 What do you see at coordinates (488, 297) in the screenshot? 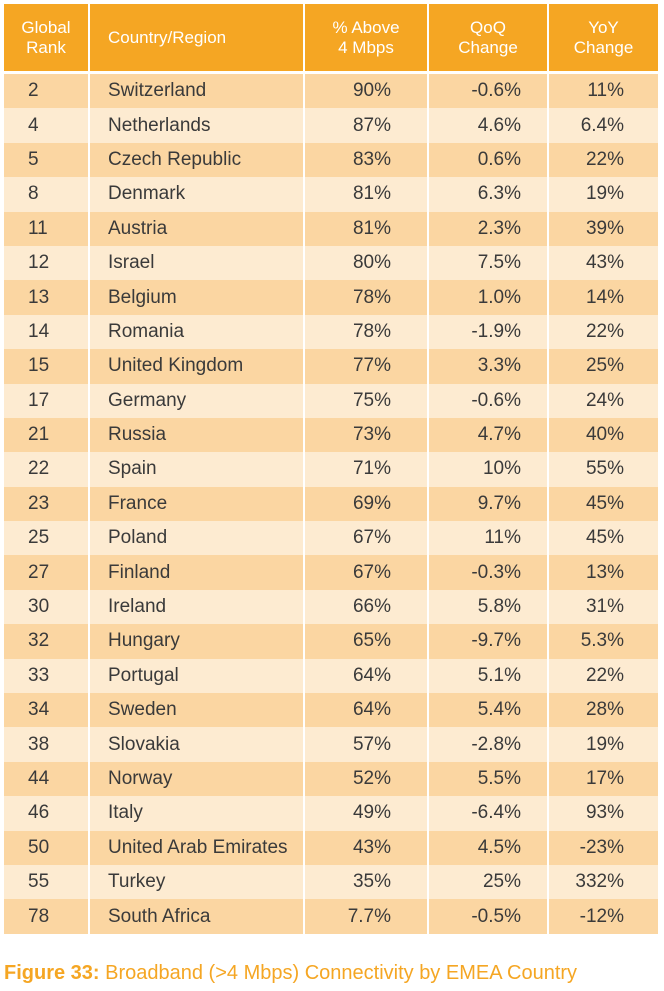
I see `qoq-change-cell: 1.0%` at bounding box center [488, 297].